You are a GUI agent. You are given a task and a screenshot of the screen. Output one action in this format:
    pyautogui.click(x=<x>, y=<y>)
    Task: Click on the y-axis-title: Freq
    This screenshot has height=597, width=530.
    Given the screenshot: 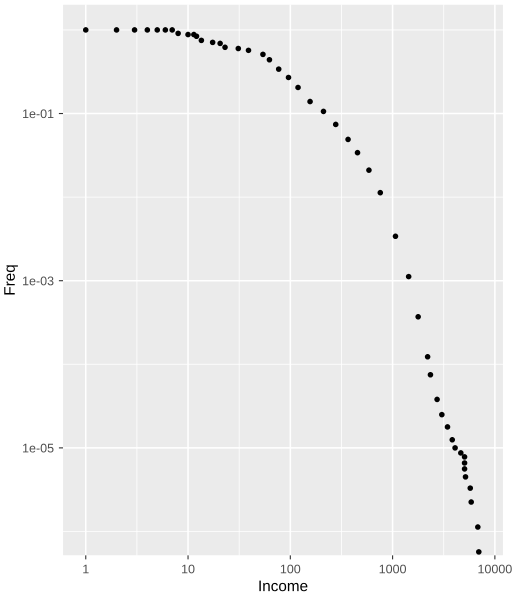 What is the action you would take?
    pyautogui.click(x=11, y=279)
    